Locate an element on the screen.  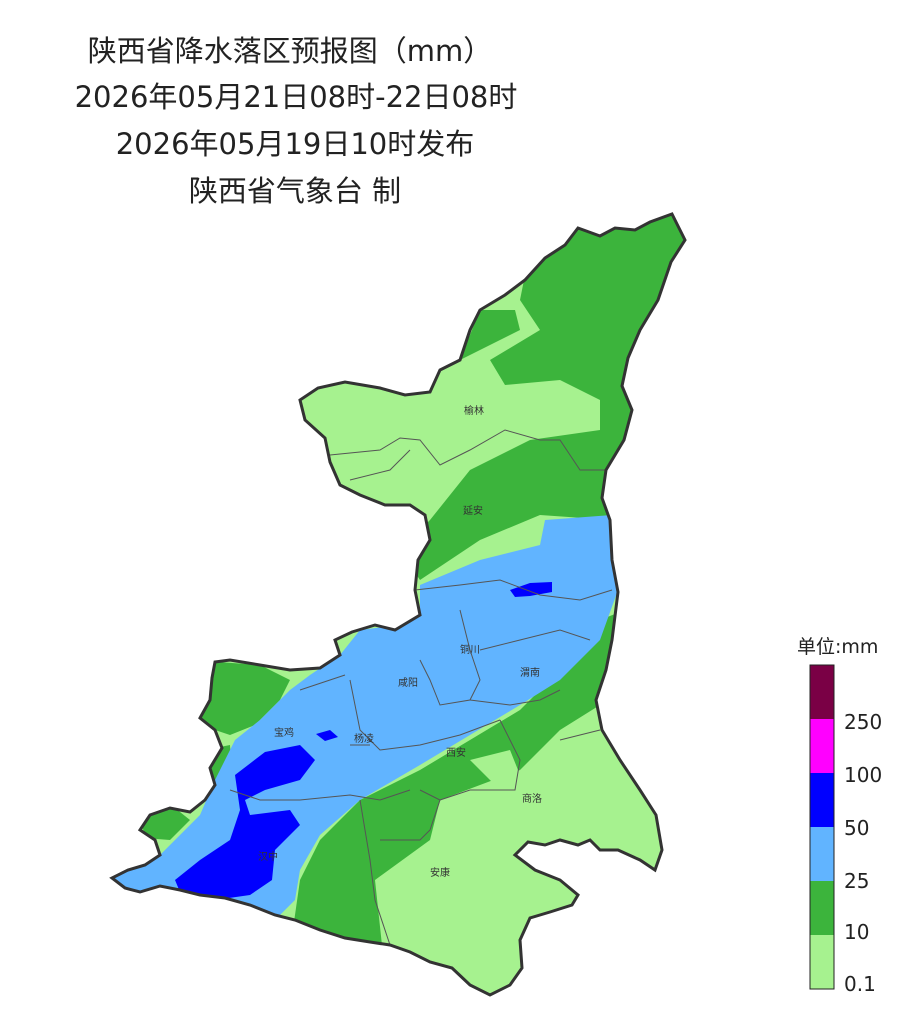
city-label-hanzhong: 汉中 is located at coordinates (268, 856).